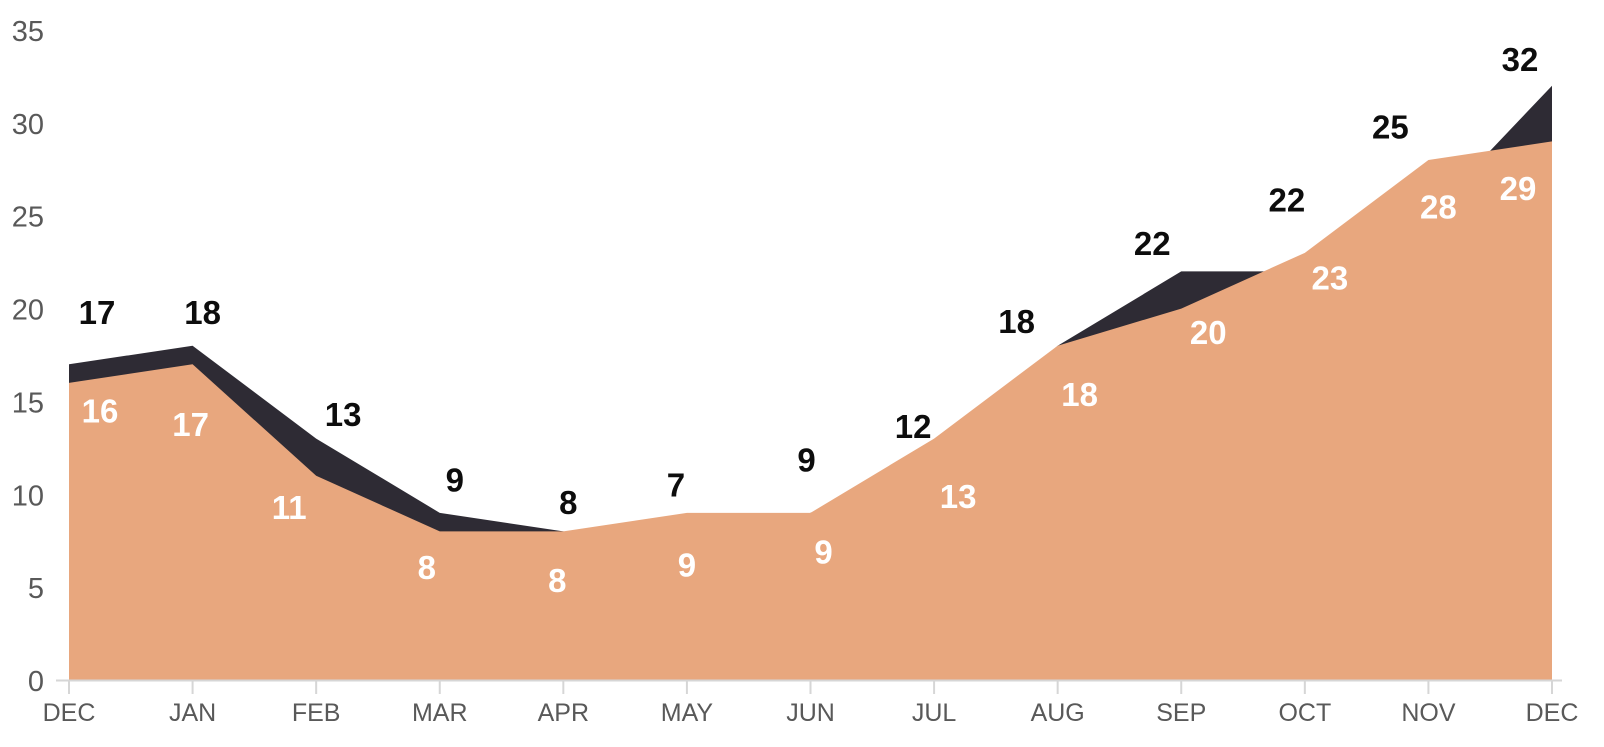  What do you see at coordinates (676, 484) in the screenshot?
I see `data-label-dark-5: 7` at bounding box center [676, 484].